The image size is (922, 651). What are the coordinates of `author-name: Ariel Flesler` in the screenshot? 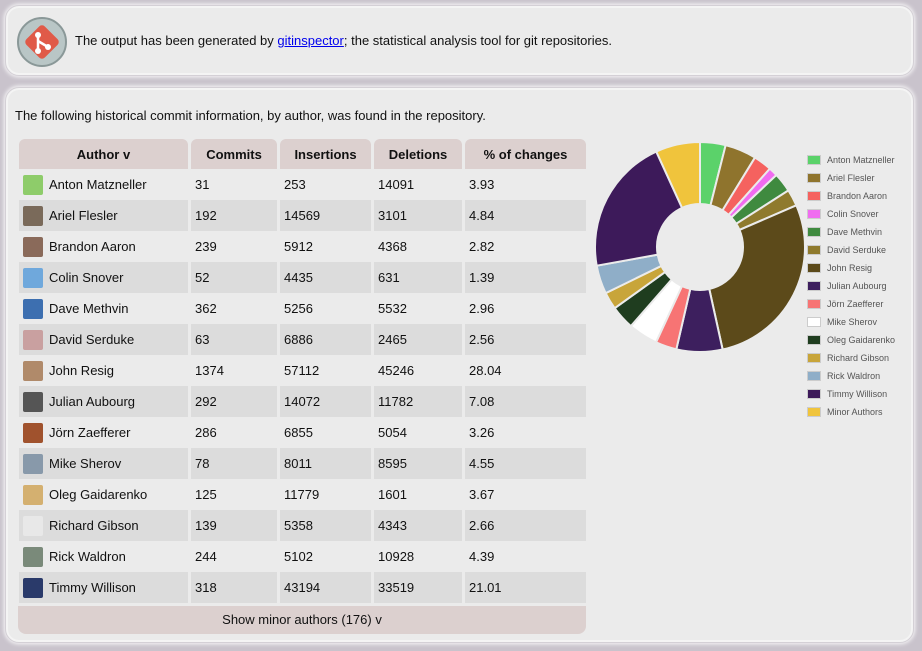 It's located at (83, 215).